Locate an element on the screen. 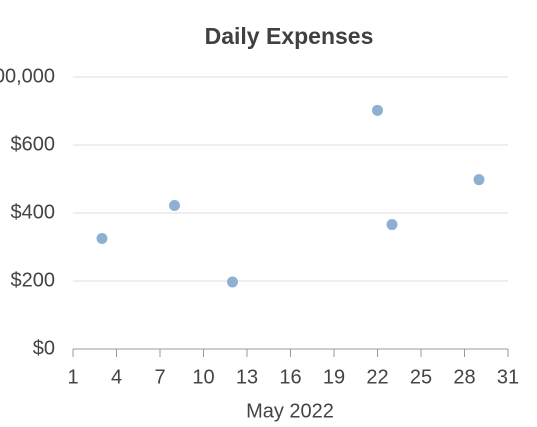 The height and width of the screenshot is (427, 537). x-tick-label: 22 is located at coordinates (377, 377).